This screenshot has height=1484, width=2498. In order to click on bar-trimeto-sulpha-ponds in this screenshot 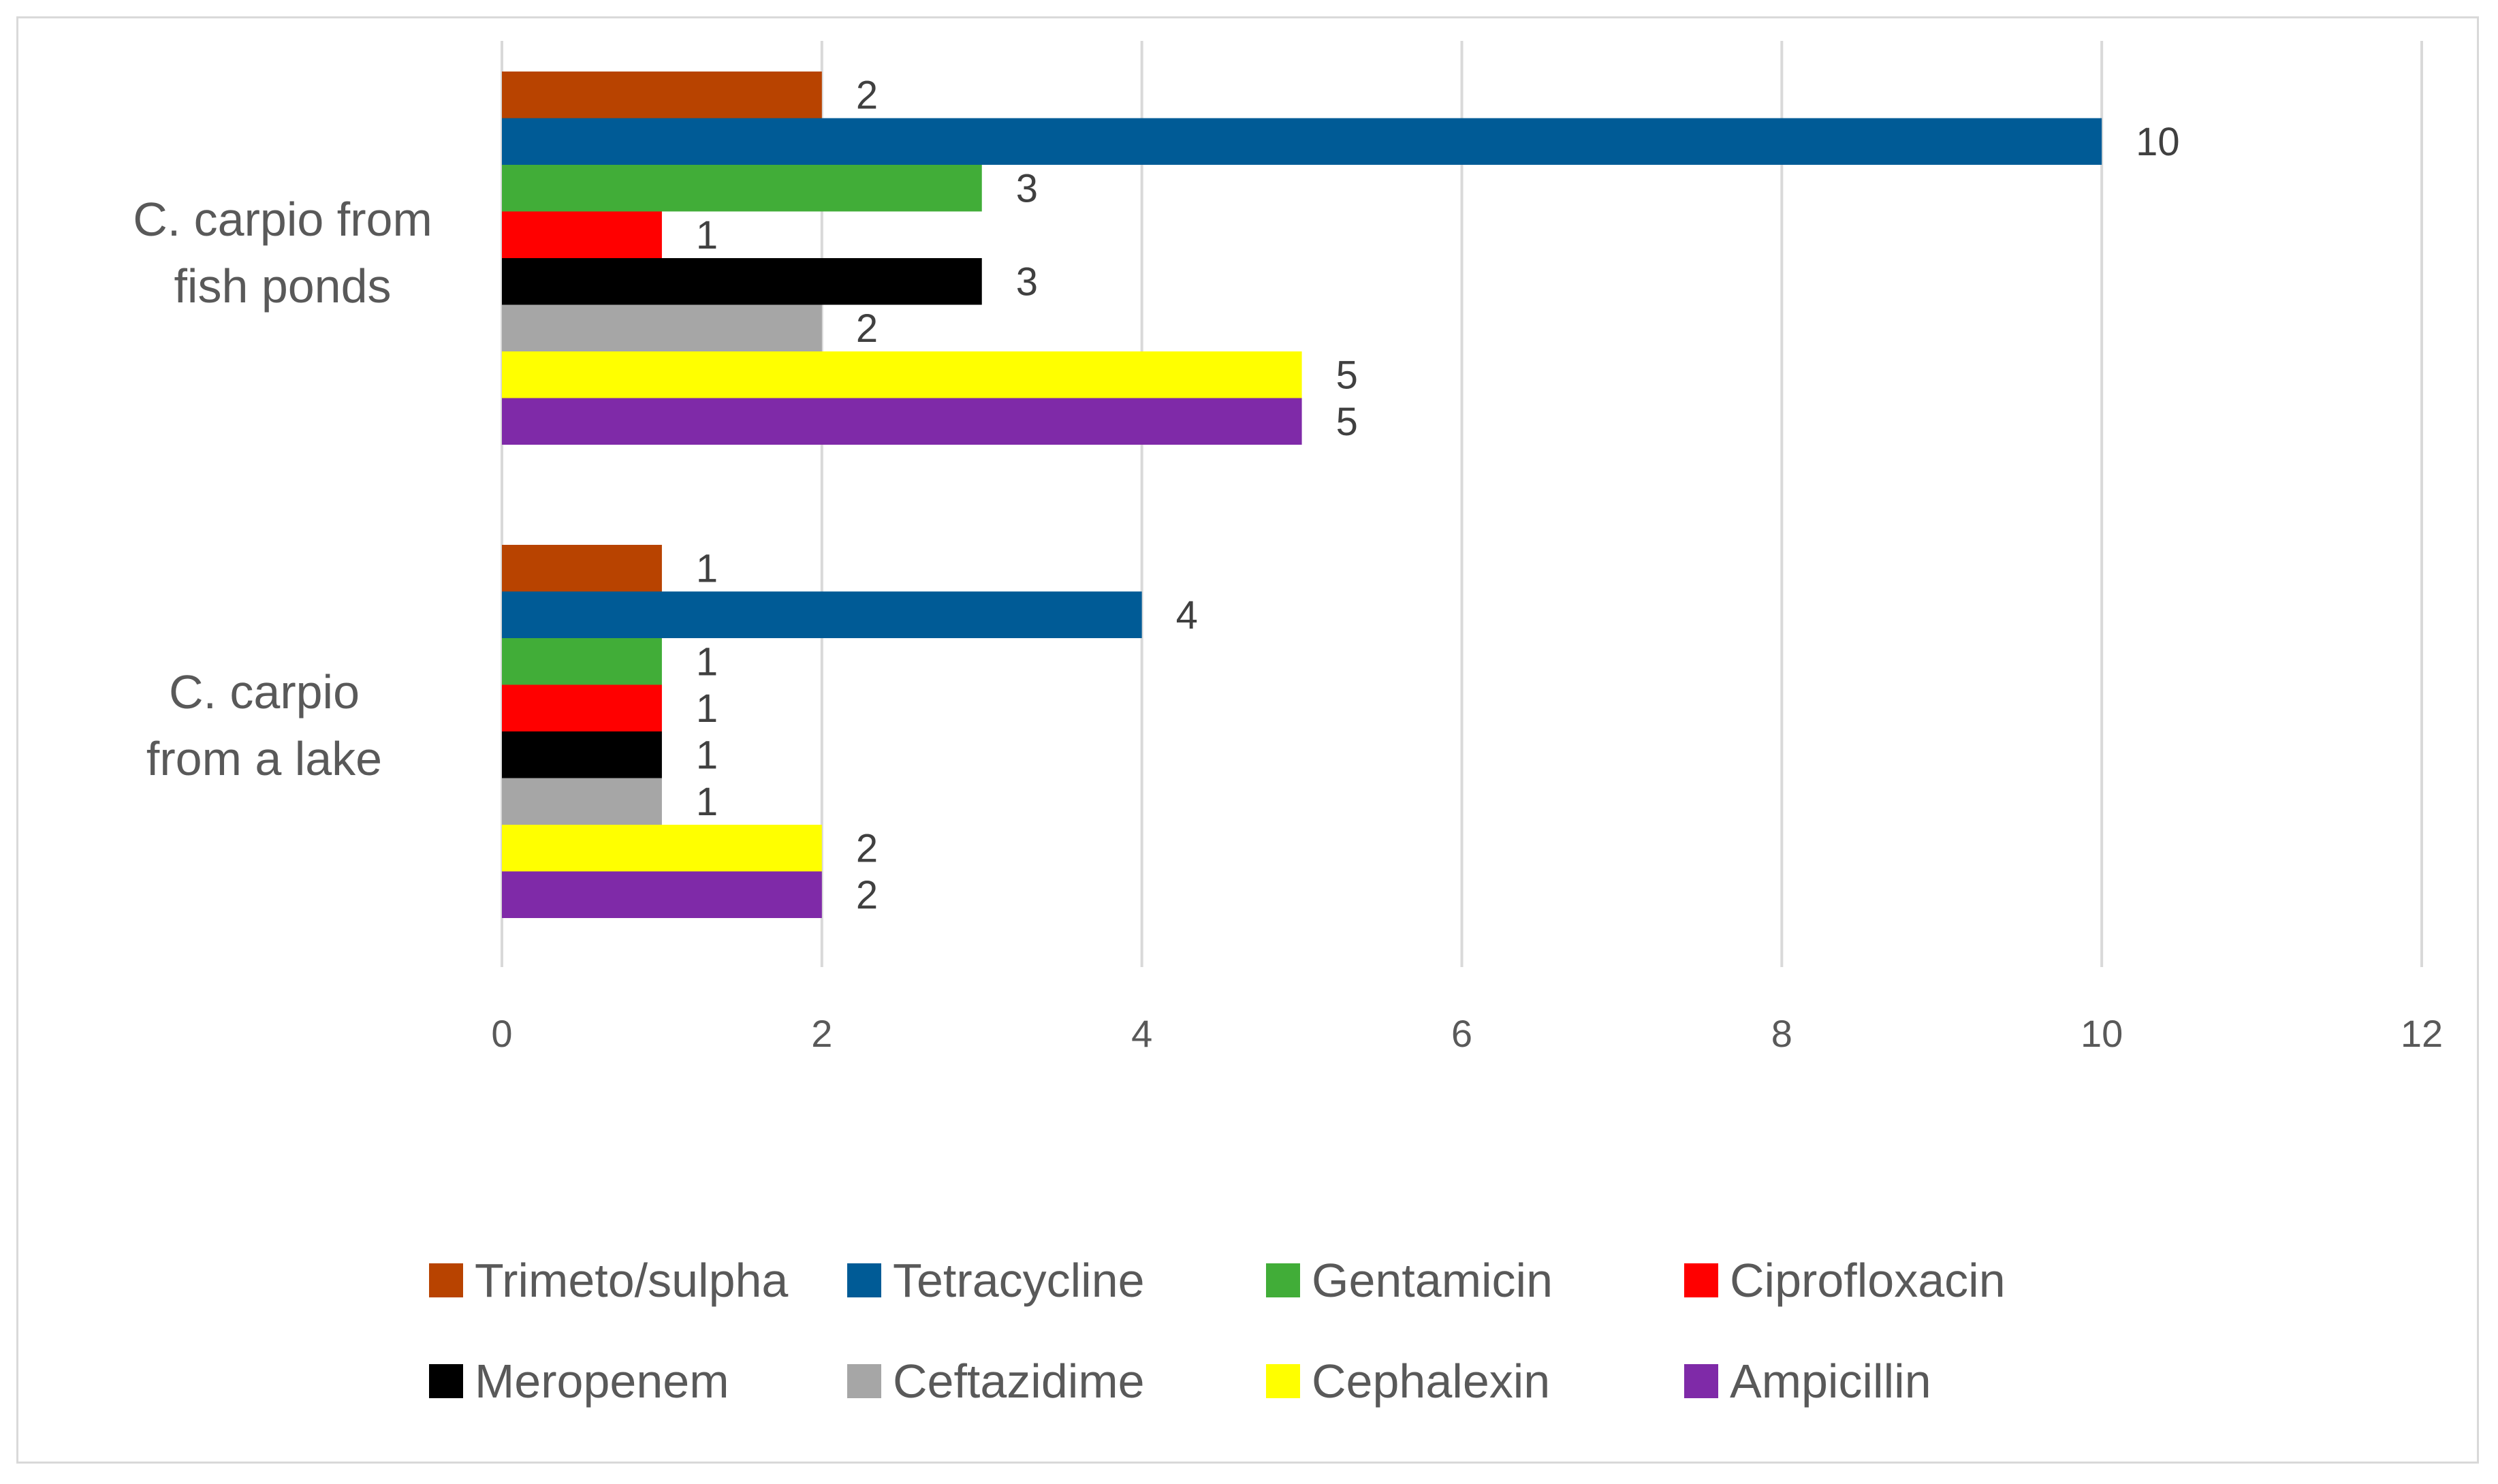, I will do `click(662, 95)`.